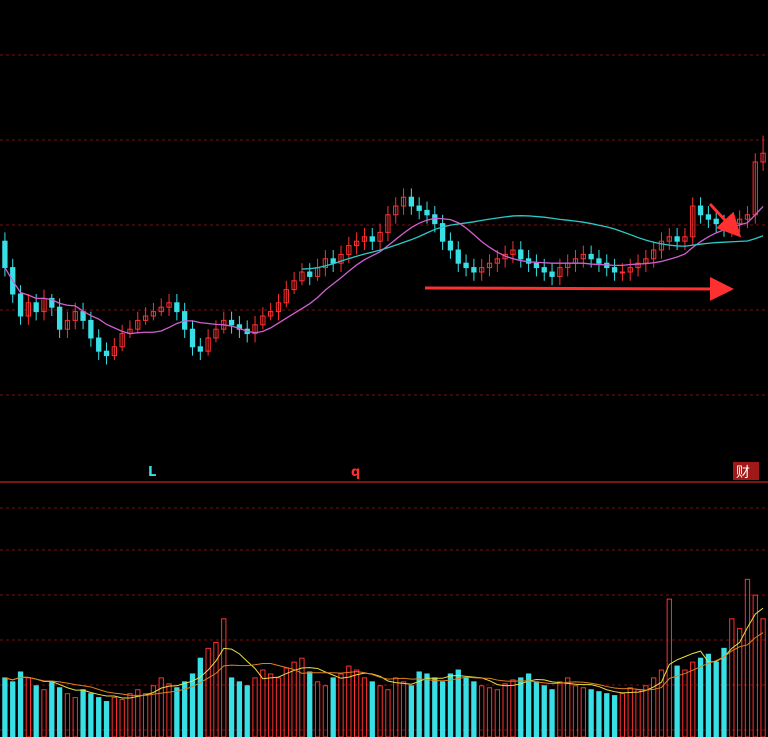 This screenshot has height=737, width=768. I want to click on marker-cai-background, so click(746, 471).